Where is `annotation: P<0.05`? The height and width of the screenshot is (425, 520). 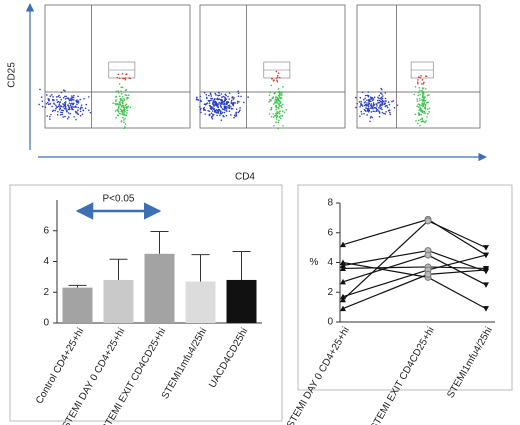 annotation: P<0.05 is located at coordinates (119, 199).